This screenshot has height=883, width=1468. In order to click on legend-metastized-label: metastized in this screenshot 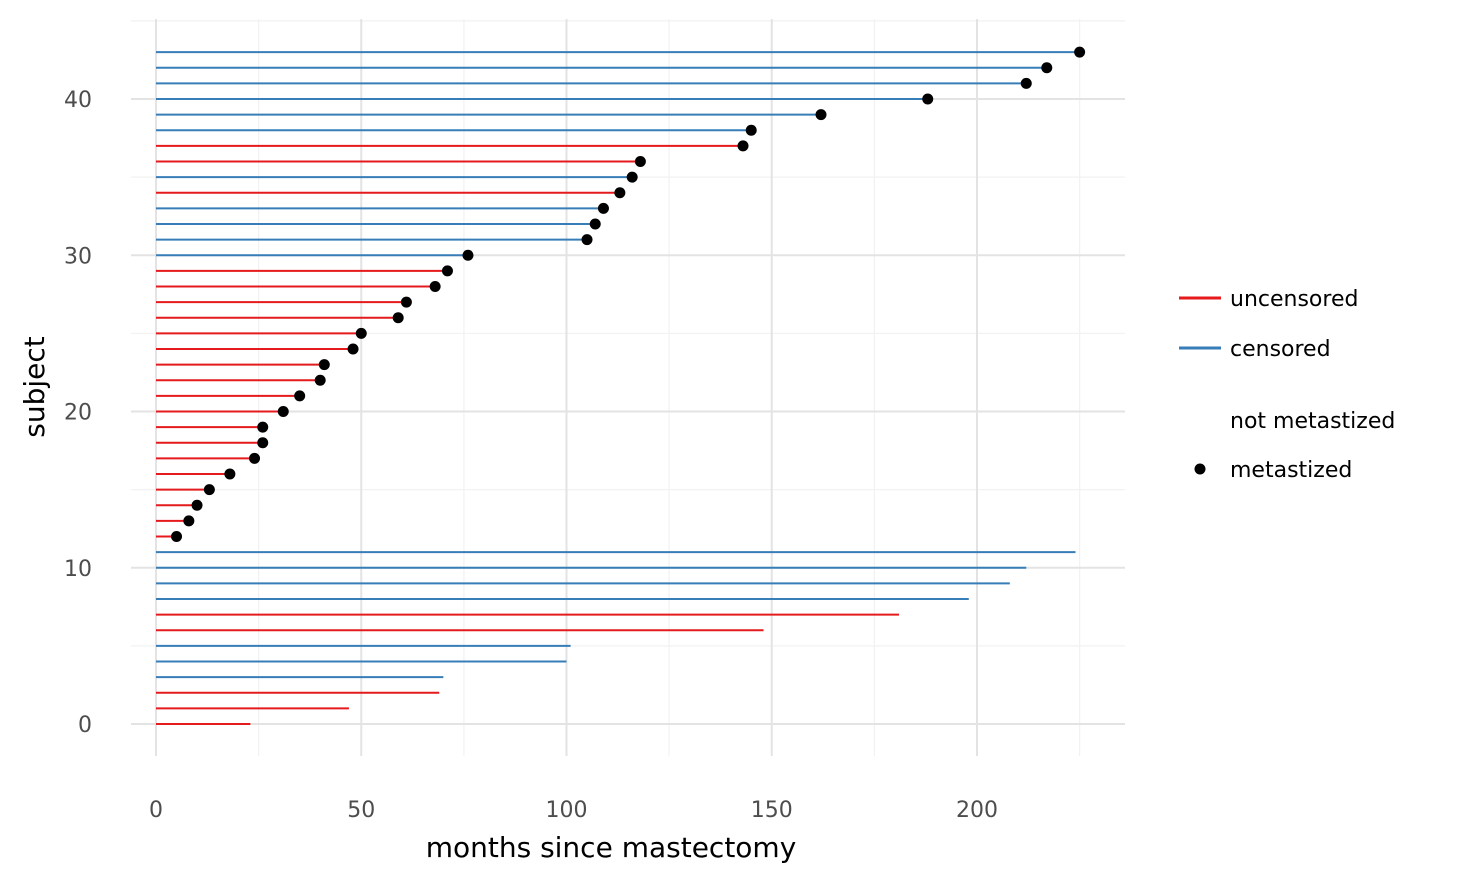, I will do `click(1291, 470)`.